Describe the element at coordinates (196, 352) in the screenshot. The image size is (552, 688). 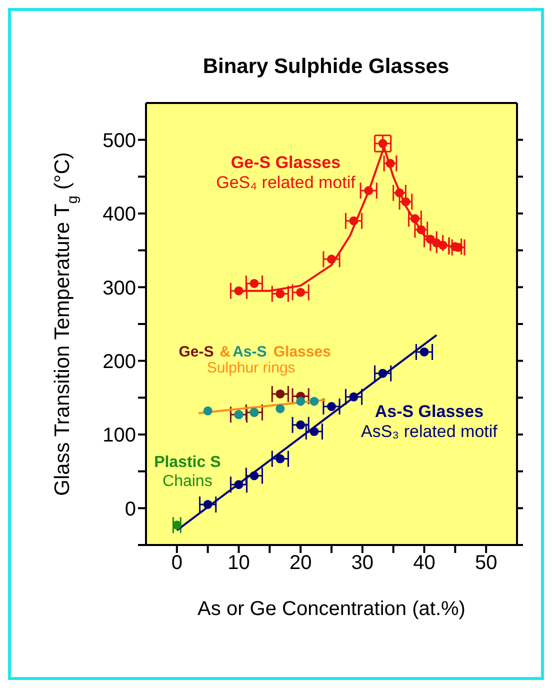
I see `annotation: Ge-S` at that location.